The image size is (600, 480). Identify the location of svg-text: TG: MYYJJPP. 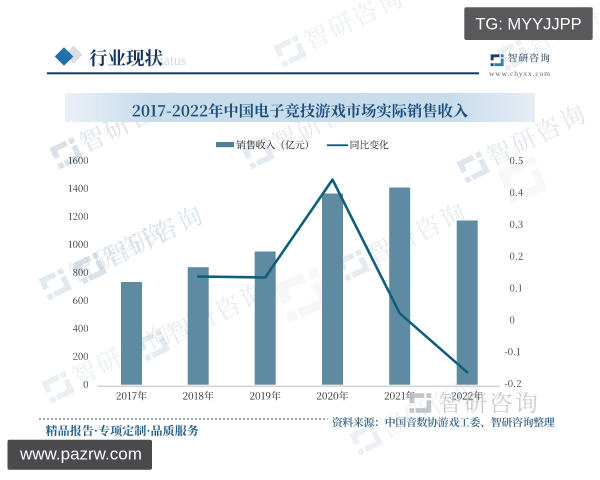
(528, 25).